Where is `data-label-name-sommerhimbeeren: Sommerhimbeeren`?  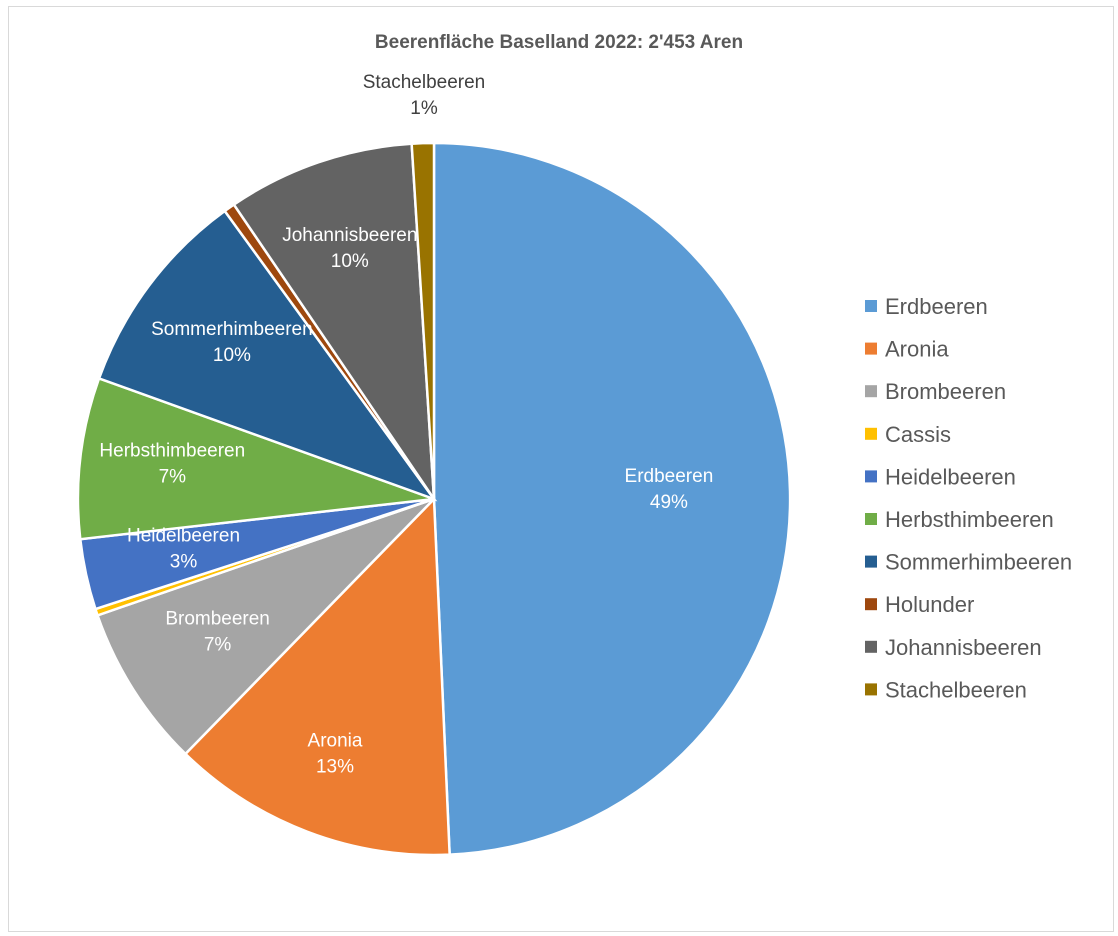 data-label-name-sommerhimbeeren: Sommerhimbeeren is located at coordinates (232, 329).